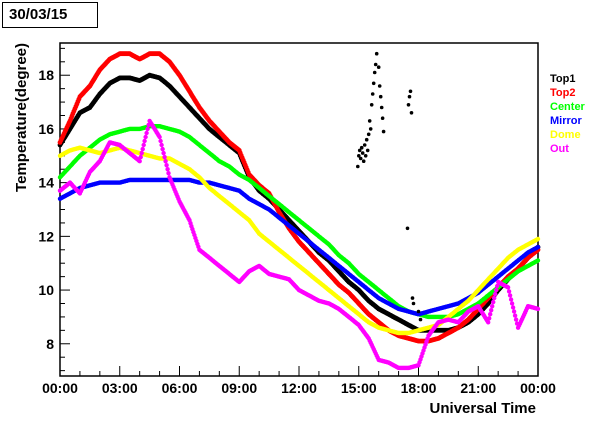 This screenshot has width=596, height=422. Describe the element at coordinates (50, 344) in the screenshot. I see `y-tick-label: 8` at that location.